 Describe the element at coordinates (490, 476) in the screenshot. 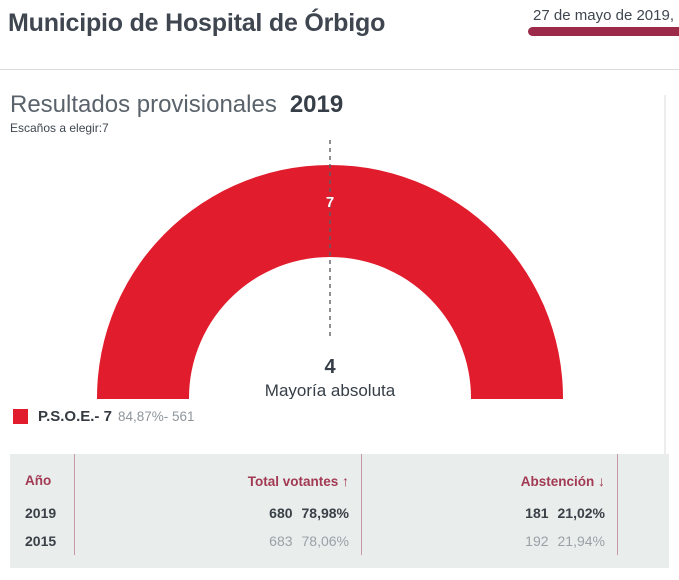

I see `table-header-abstention-sort: Abstención ↓` at that location.